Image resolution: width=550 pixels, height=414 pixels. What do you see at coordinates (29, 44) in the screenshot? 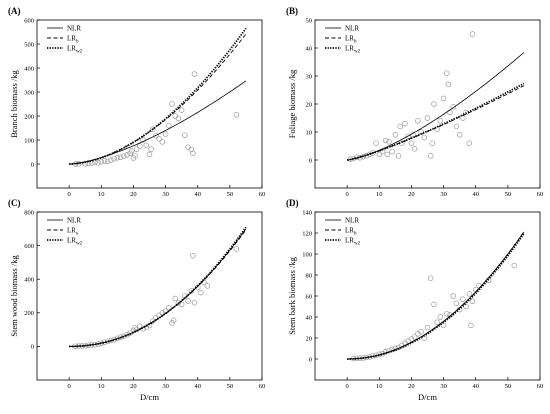
I see `y-tick-label: 500` at bounding box center [29, 44].